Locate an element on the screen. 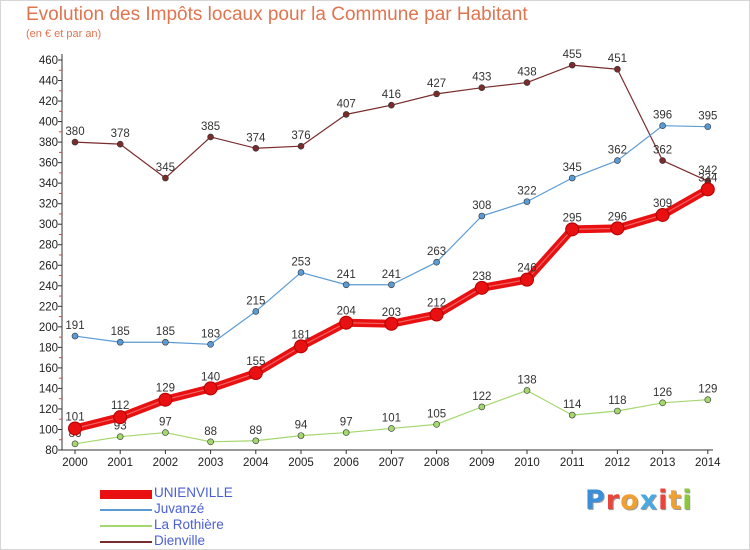 The height and width of the screenshot is (550, 750). logo-letter: x is located at coordinates (649, 500).